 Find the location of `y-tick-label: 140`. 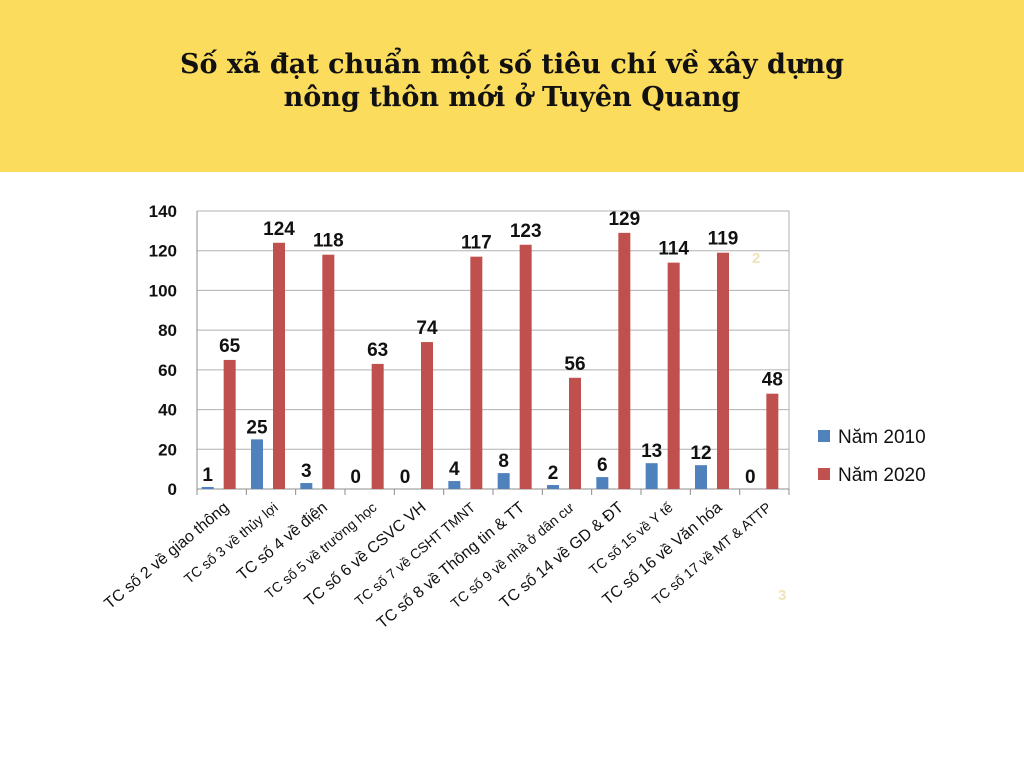

y-tick-label: 140 is located at coordinates (163, 211).